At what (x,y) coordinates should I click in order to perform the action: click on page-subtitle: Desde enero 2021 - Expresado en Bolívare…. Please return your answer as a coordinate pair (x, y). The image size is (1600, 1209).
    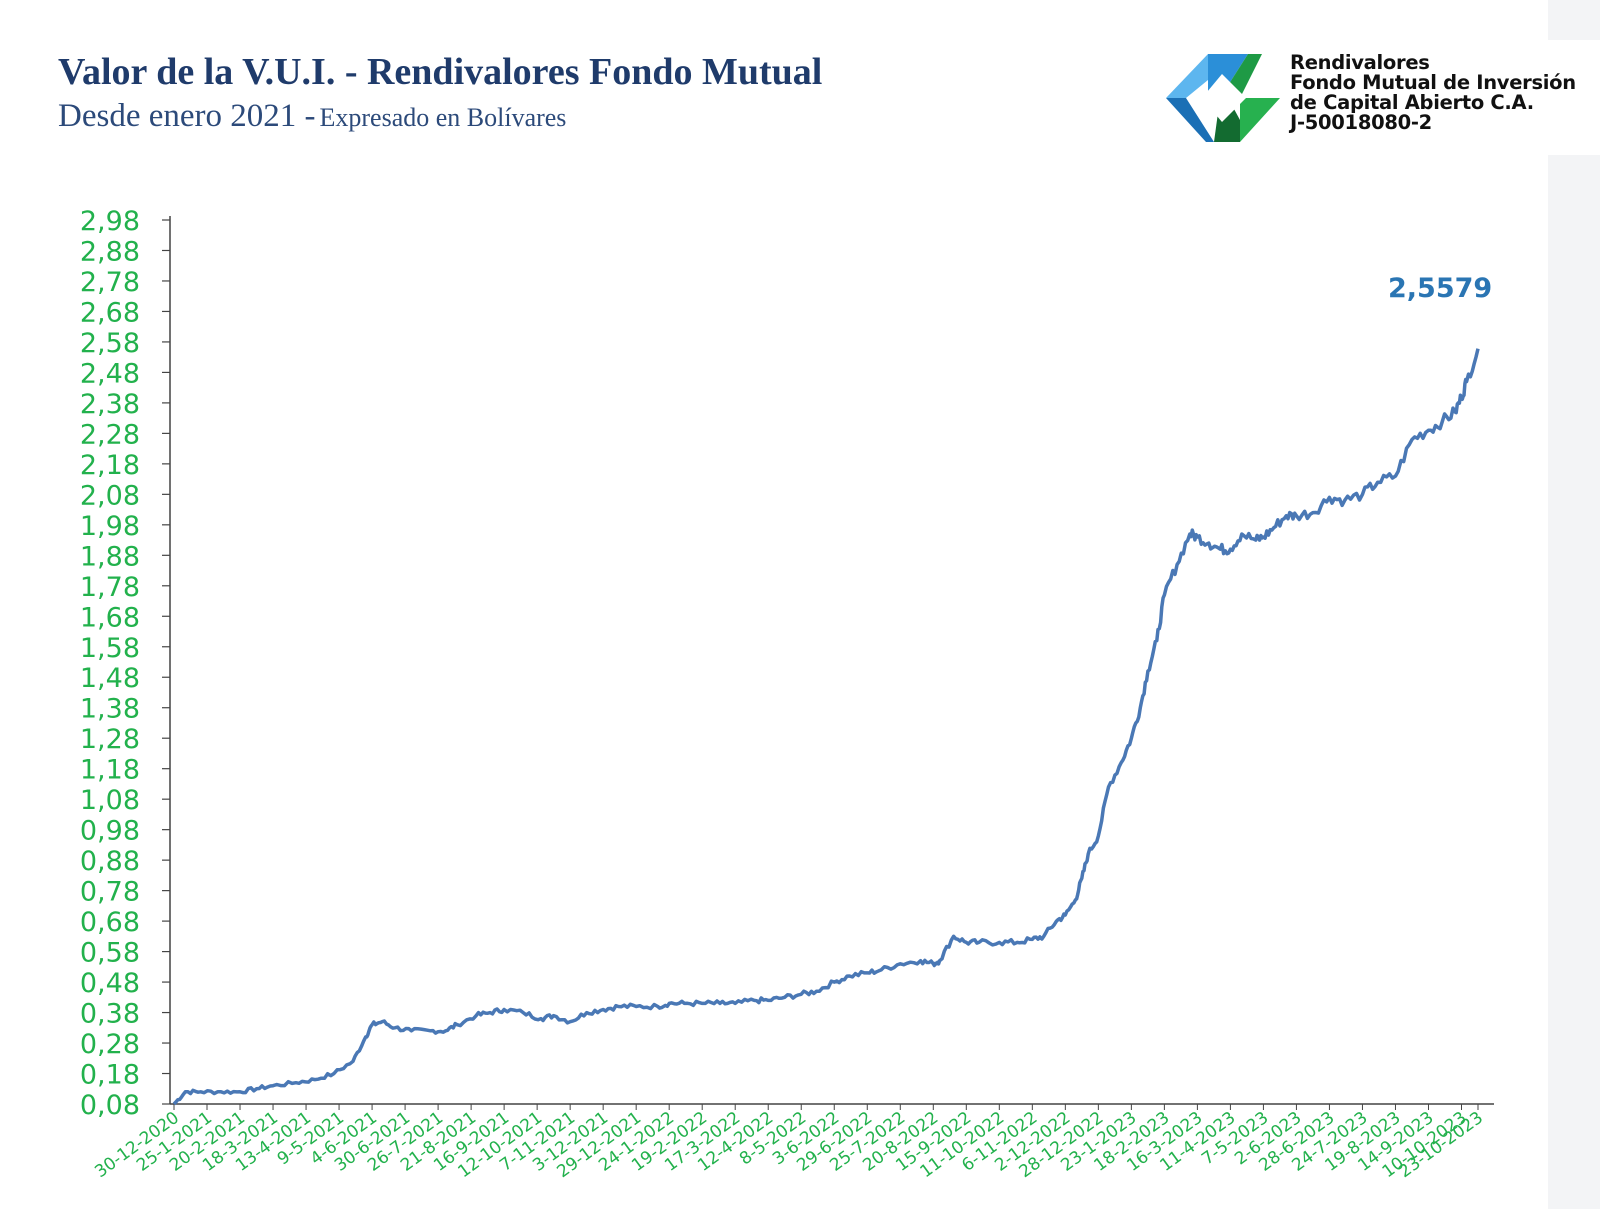
    Looking at the image, I should click on (312, 116).